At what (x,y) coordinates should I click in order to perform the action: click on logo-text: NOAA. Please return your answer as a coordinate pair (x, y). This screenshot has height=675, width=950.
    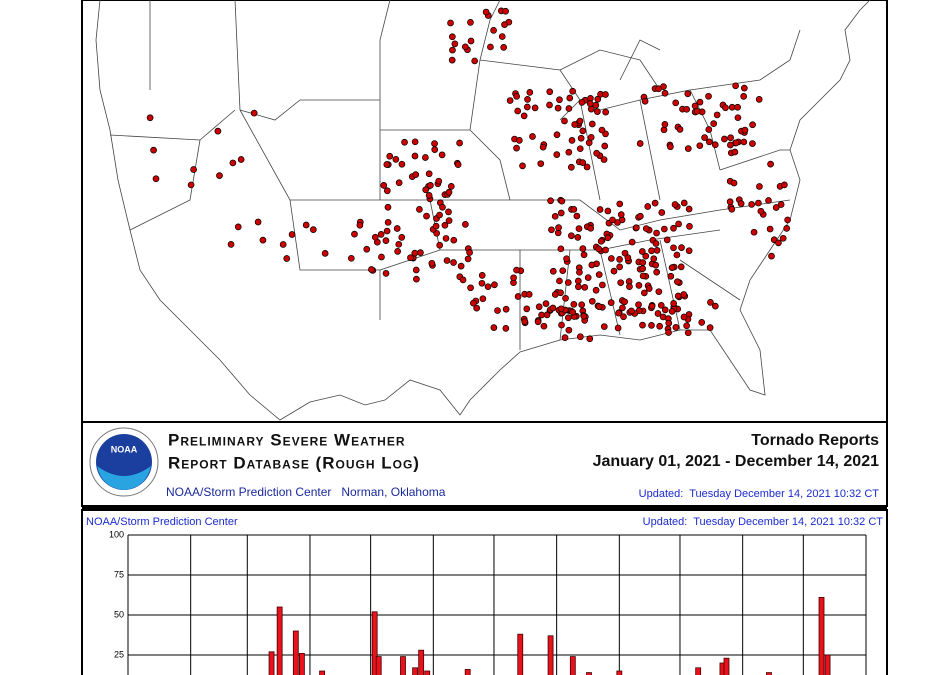
    Looking at the image, I should click on (124, 449).